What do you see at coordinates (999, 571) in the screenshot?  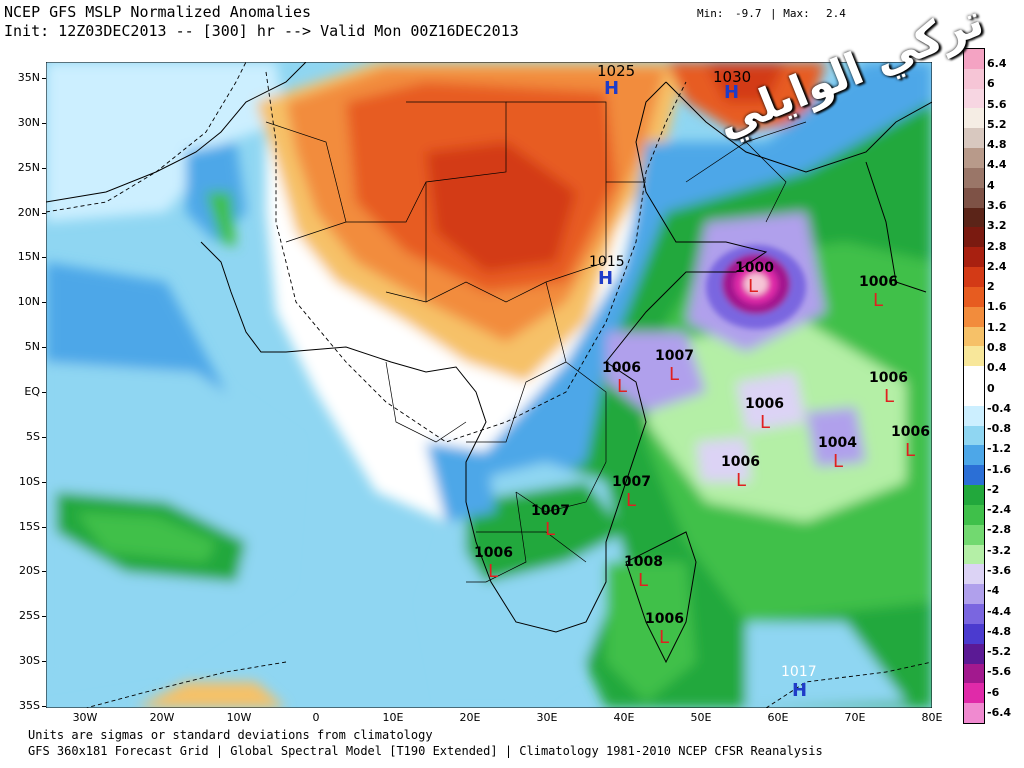 I see `colorbar-label: -3.6` at bounding box center [999, 571].